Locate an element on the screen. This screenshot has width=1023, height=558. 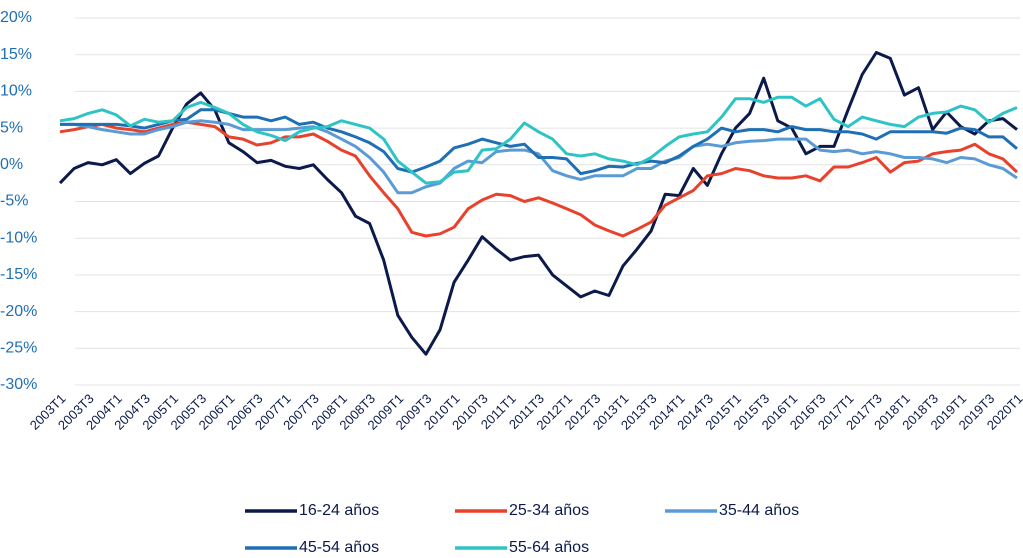
y-tick-label: 15% is located at coordinates (16, 54).